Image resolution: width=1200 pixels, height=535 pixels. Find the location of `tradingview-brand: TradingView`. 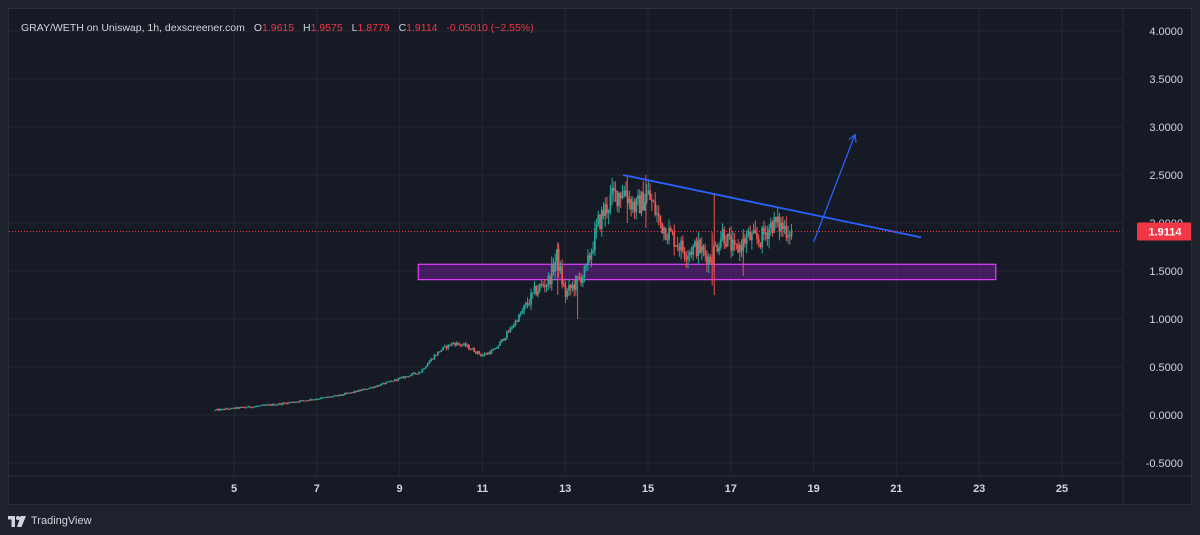

tradingview-brand: TradingView is located at coordinates (61, 521).